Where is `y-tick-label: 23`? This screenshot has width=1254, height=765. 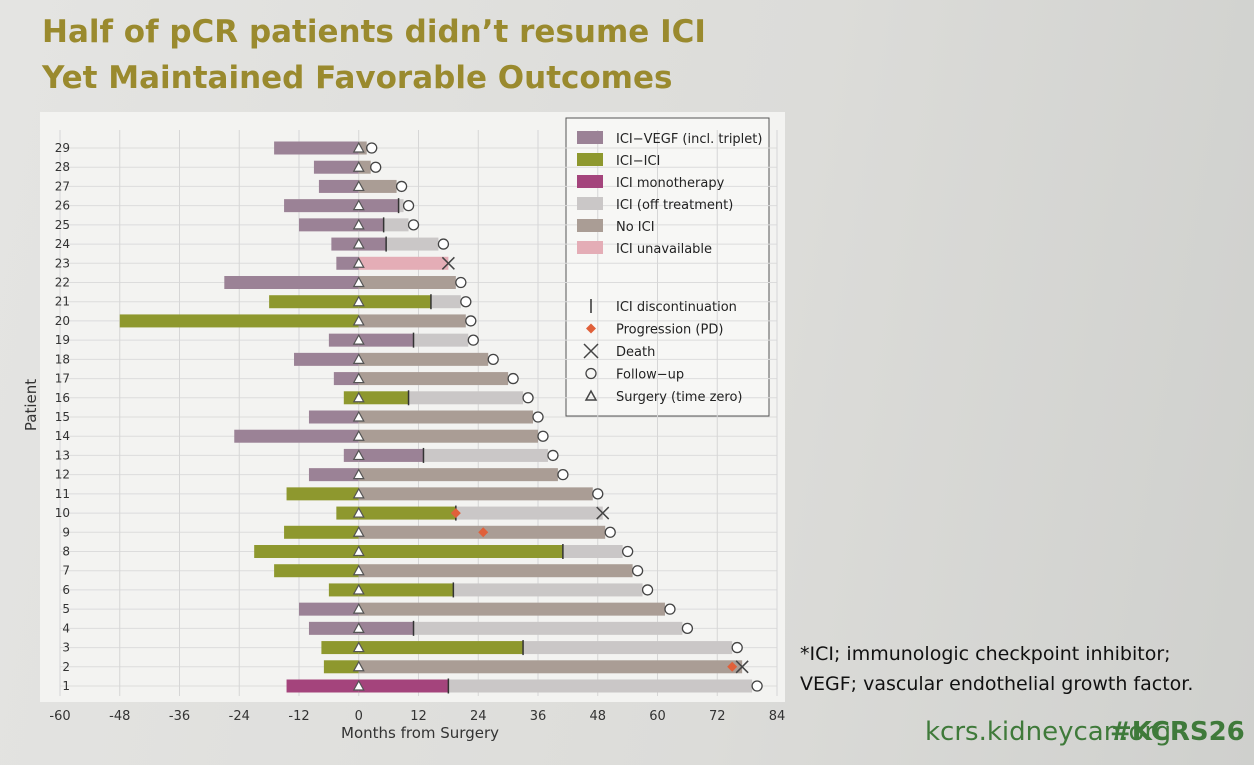 y-tick-label: 23 is located at coordinates (62, 263).